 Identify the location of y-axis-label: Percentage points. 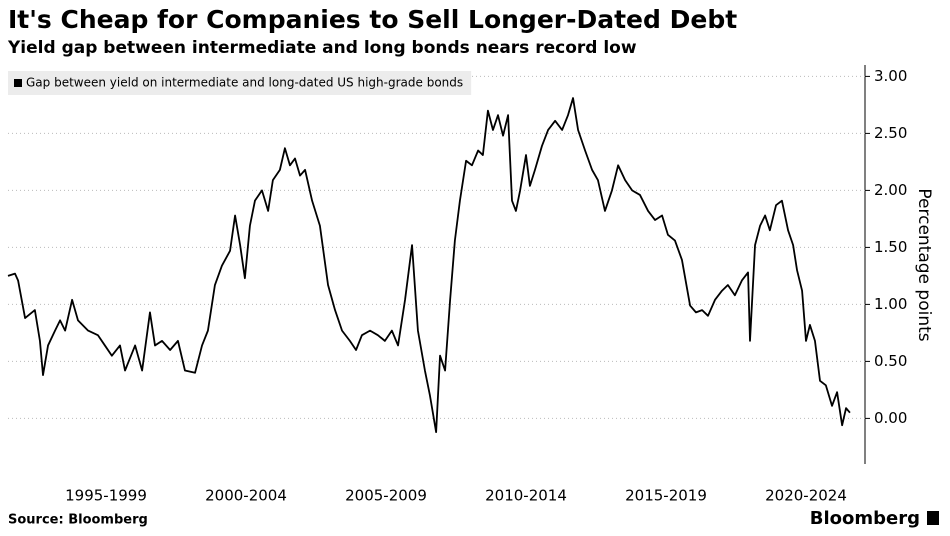
(924, 264).